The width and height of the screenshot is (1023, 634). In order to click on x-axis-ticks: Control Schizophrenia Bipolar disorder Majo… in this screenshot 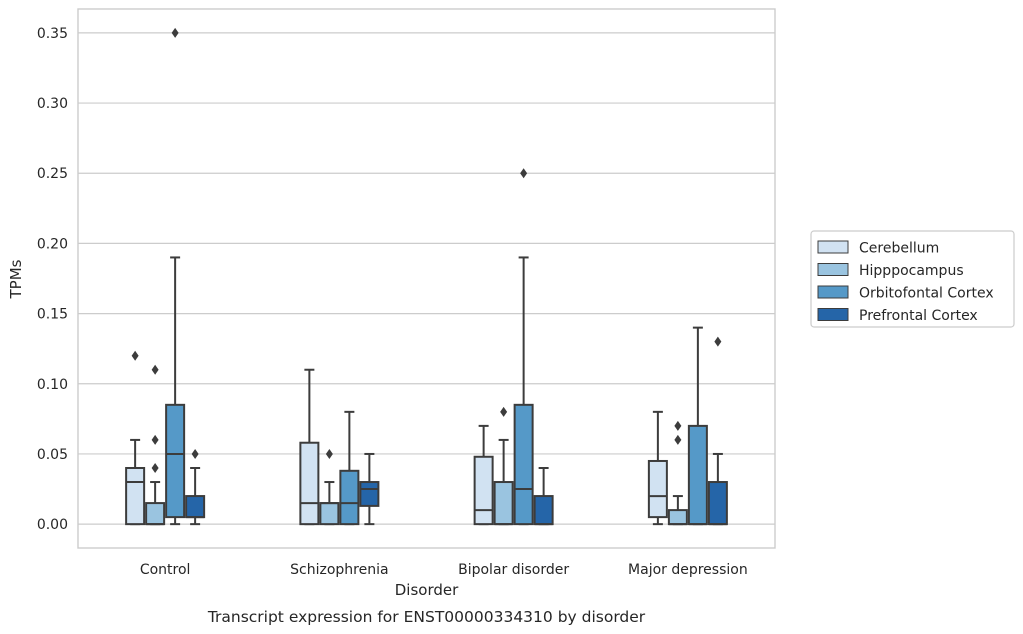, I will do `click(444, 570)`.